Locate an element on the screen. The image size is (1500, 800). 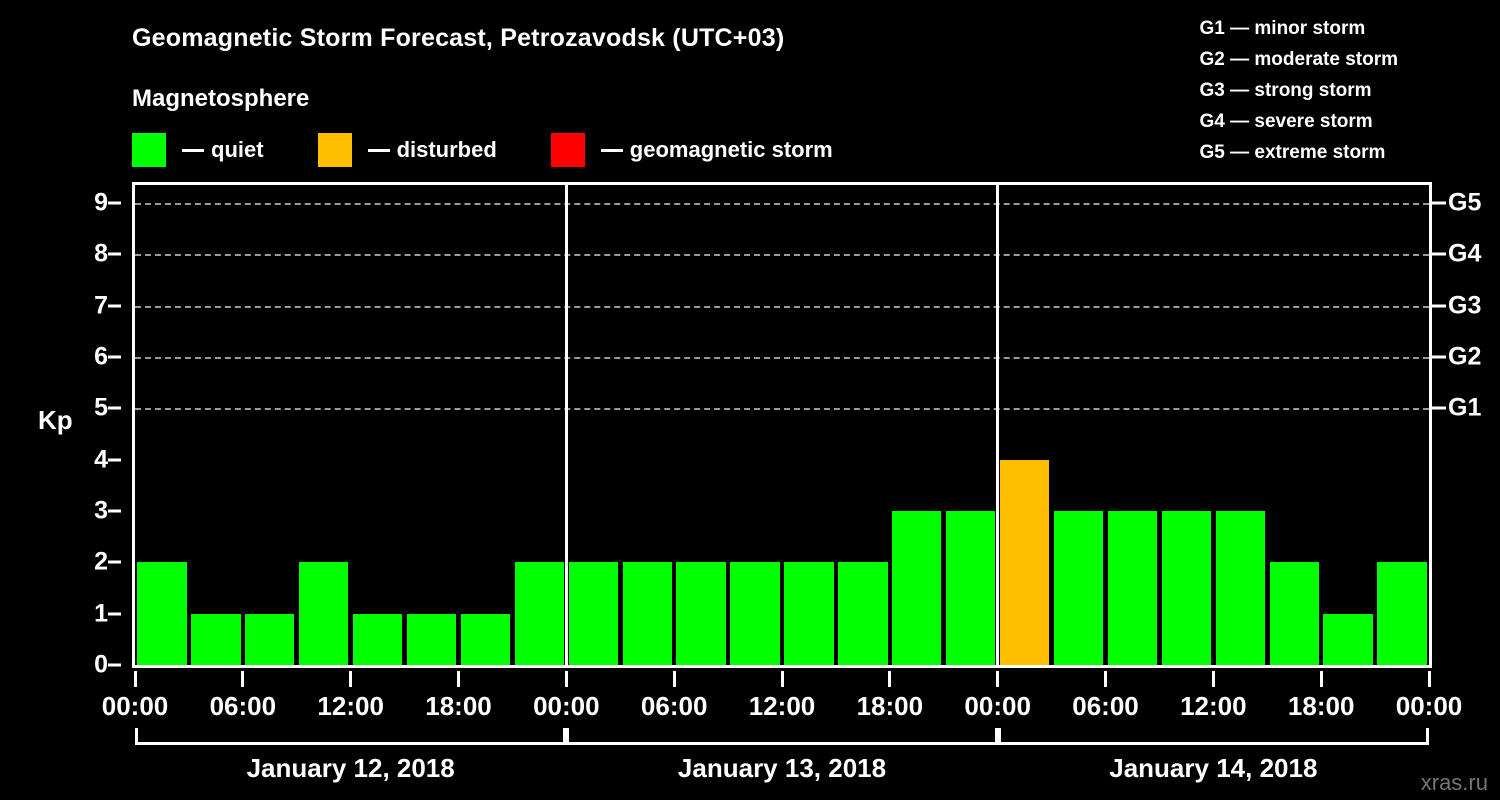
legend-item-1: disturbed is located at coordinates (407, 150).